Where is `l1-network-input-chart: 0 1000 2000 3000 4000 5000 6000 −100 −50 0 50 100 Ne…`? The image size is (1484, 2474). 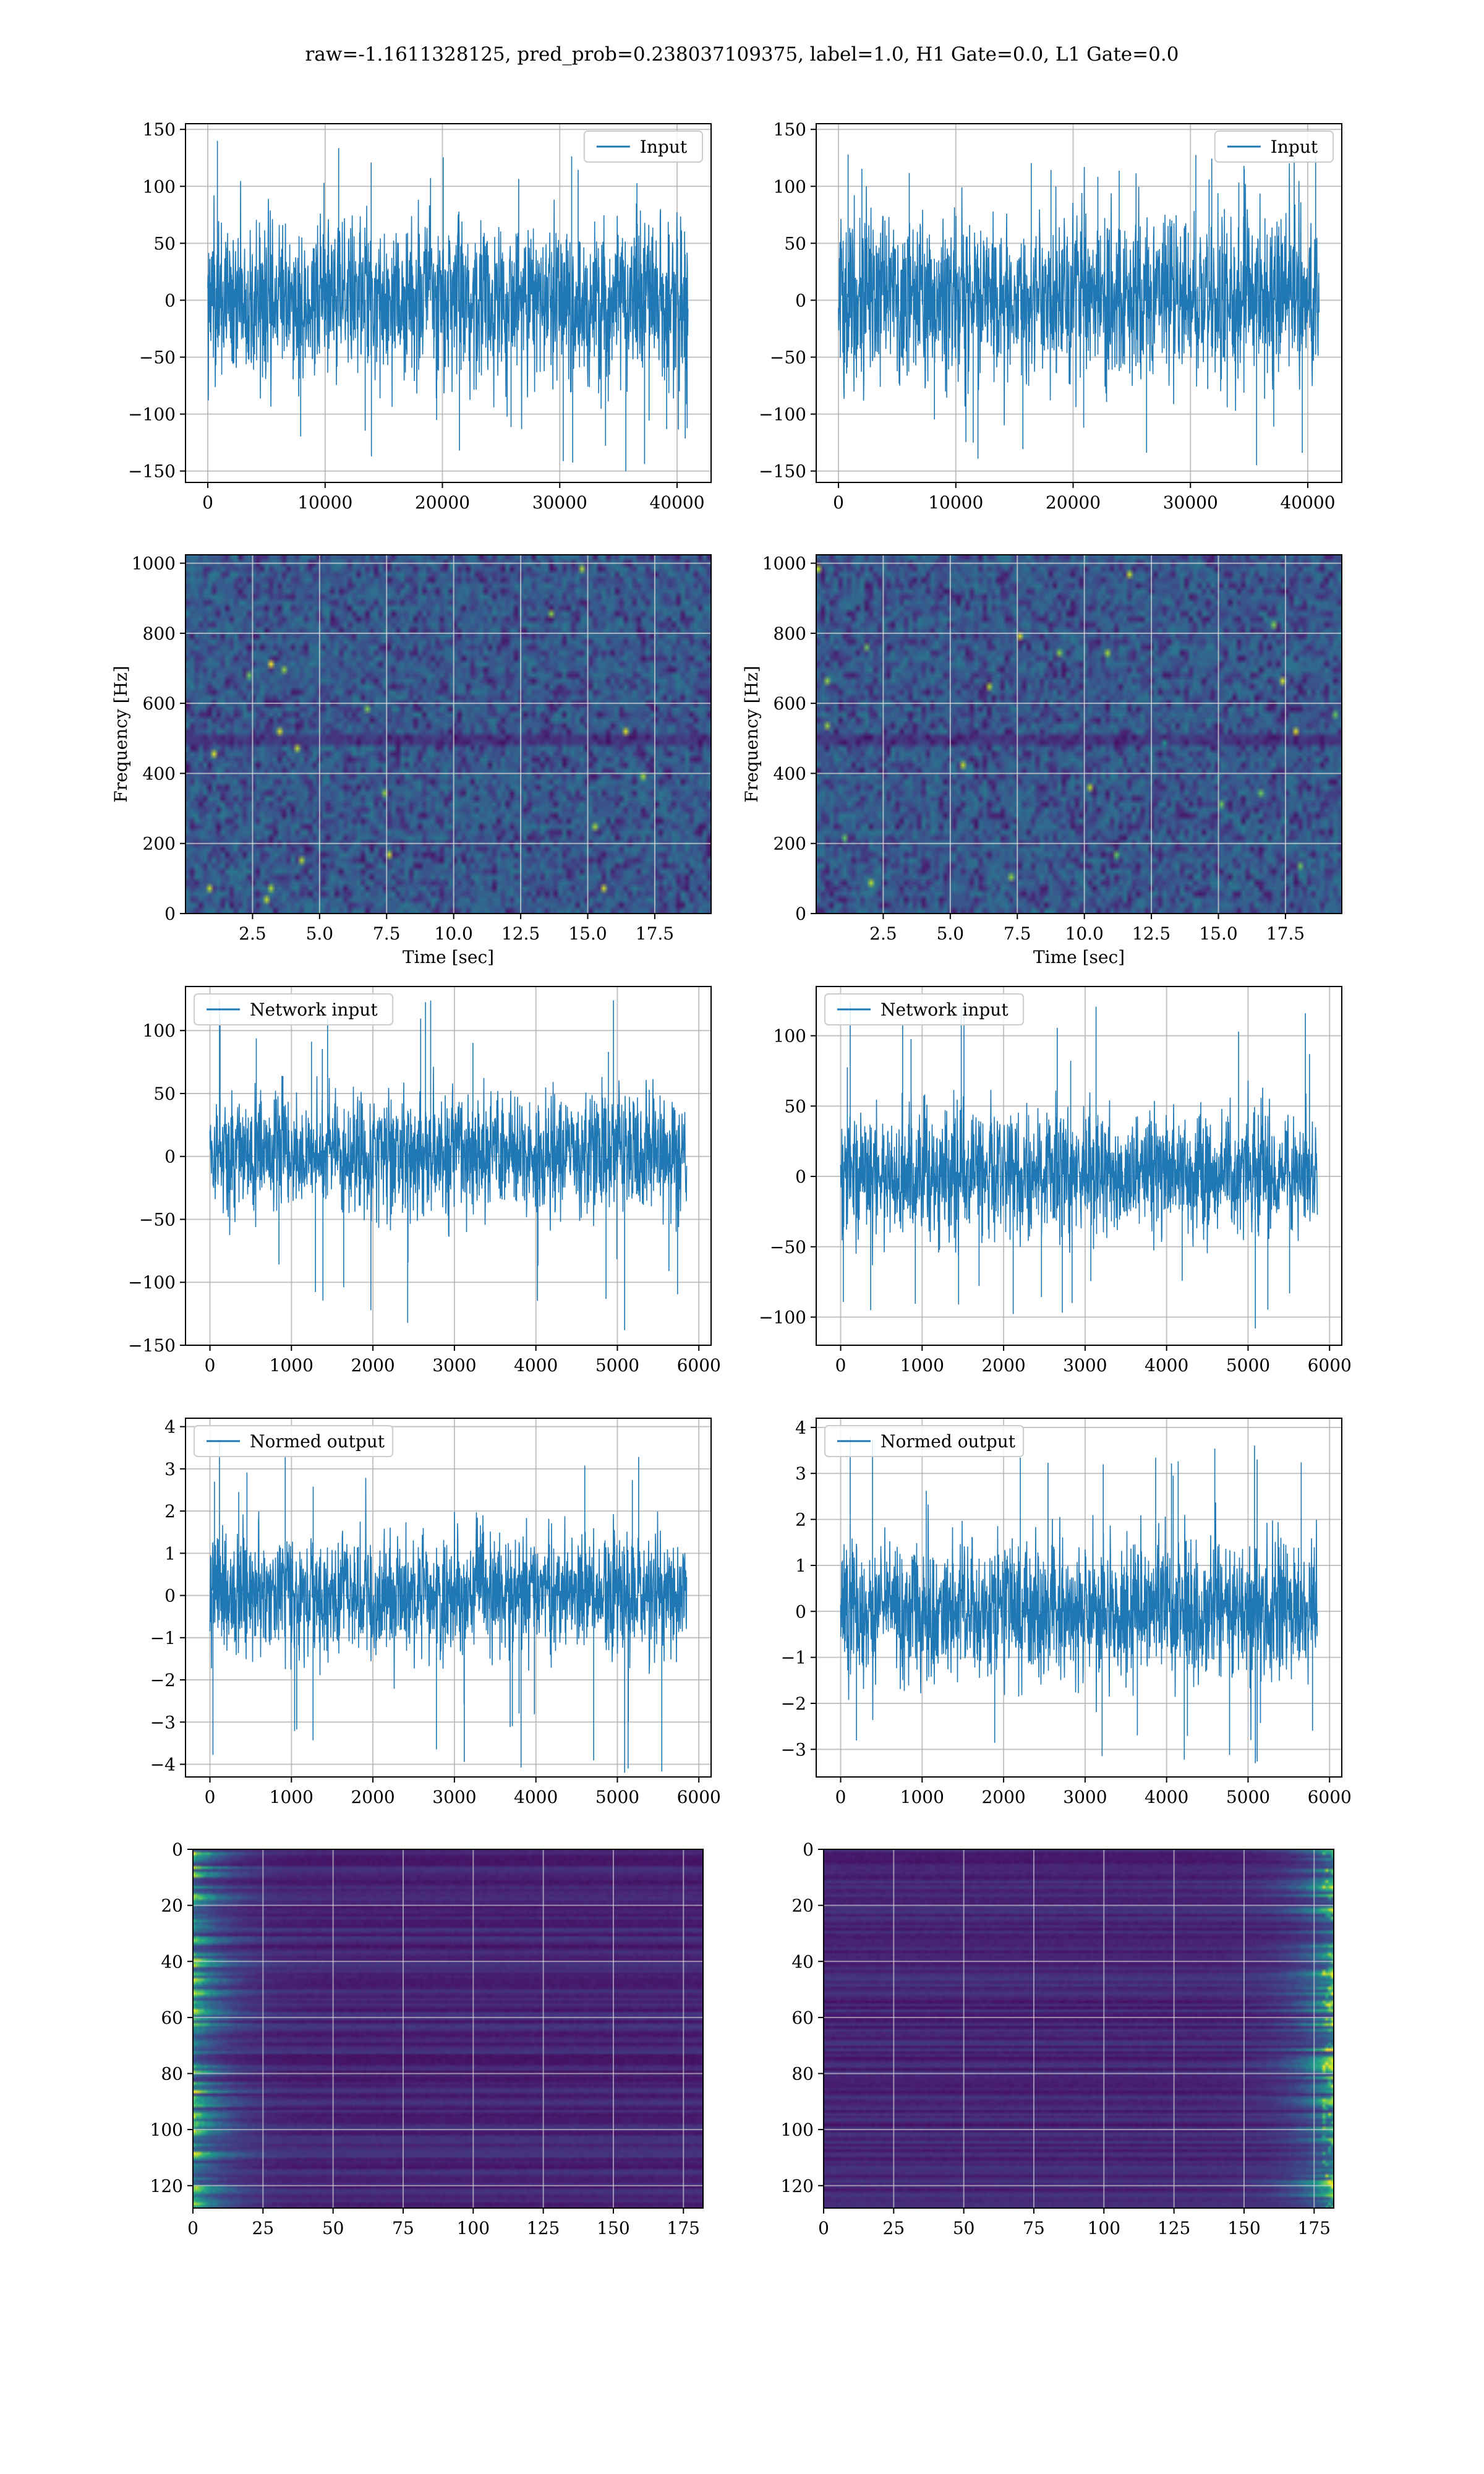 l1-network-input-chart: 0 1000 2000 3000 4000 5000 6000 −100 −50 0 50 100 Ne… is located at coordinates (1055, 1181).